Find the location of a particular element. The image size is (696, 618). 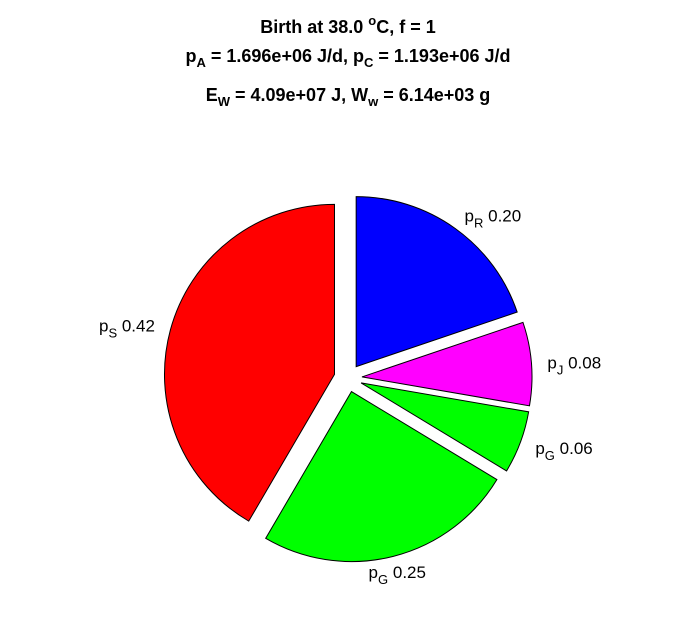

slice-label-r-0: pR 0.20 is located at coordinates (493, 218).